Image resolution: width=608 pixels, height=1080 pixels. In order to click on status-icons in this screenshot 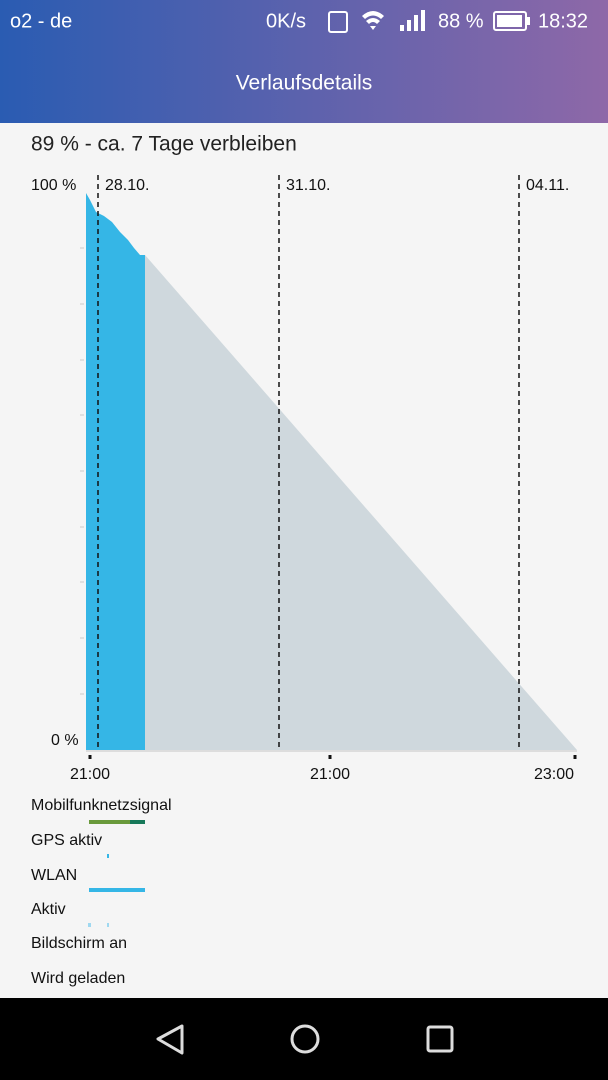, I will do `click(429, 21)`.